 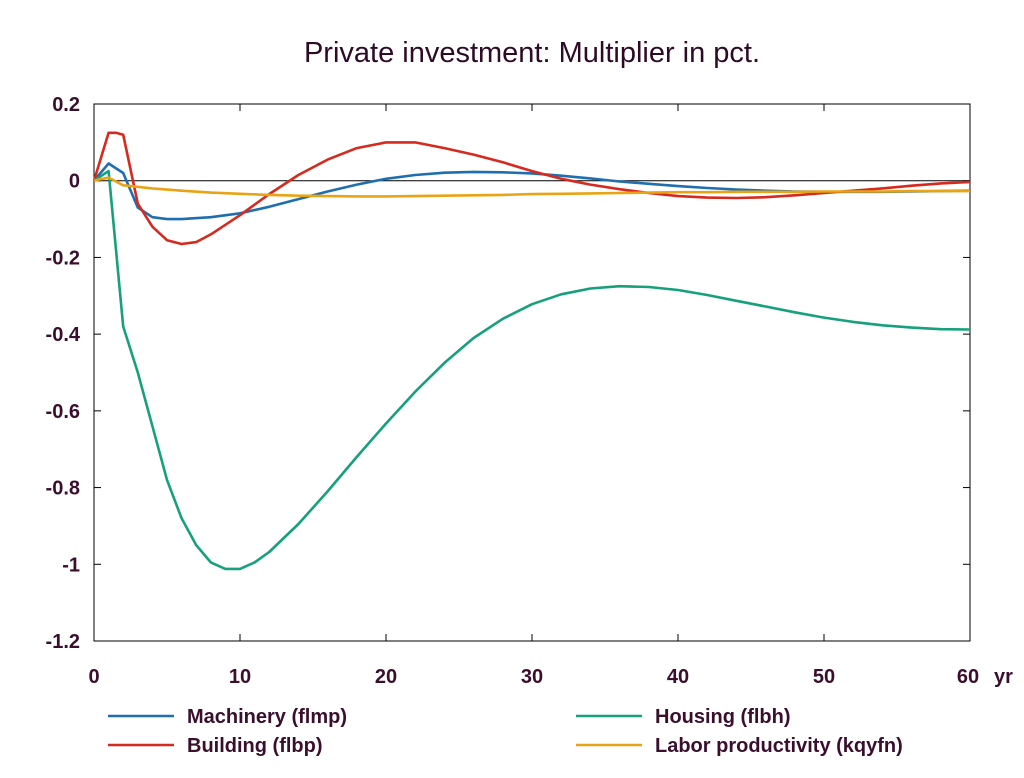 What do you see at coordinates (63, 258) in the screenshot?
I see `y-tick-label: -0.2` at bounding box center [63, 258].